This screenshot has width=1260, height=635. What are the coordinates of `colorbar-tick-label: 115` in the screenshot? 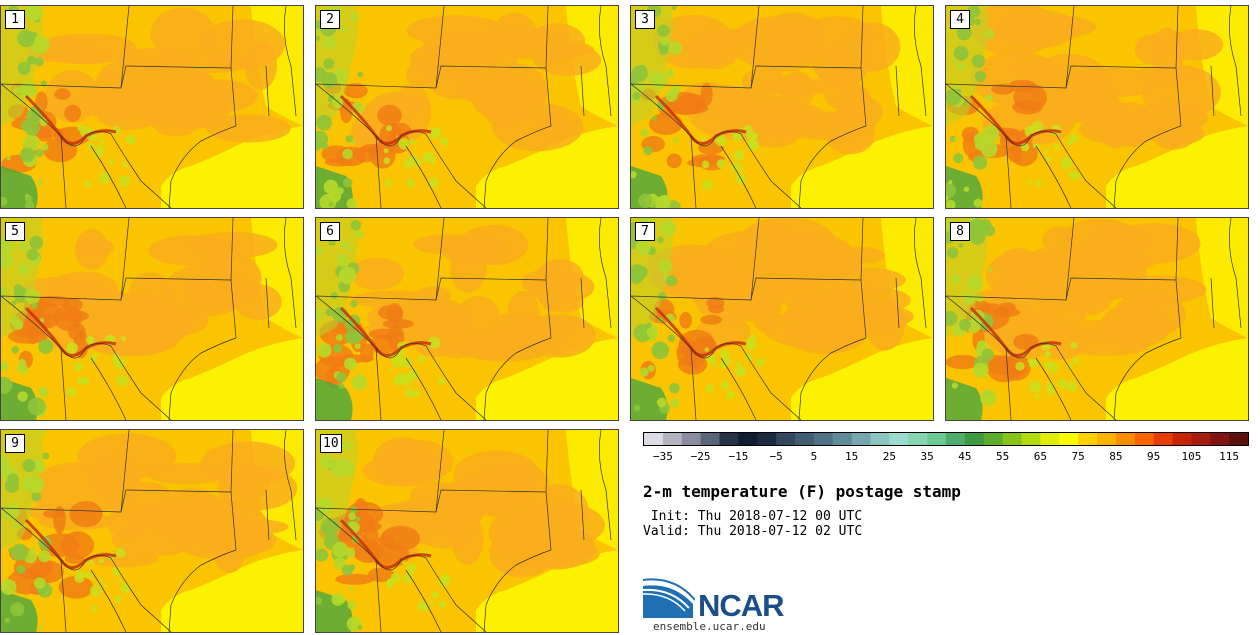 It's located at (1229, 456).